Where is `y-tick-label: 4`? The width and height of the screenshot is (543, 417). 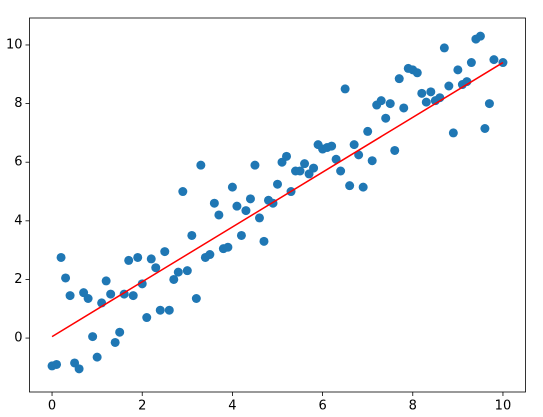 y-tick-label: 4 is located at coordinates (18, 220).